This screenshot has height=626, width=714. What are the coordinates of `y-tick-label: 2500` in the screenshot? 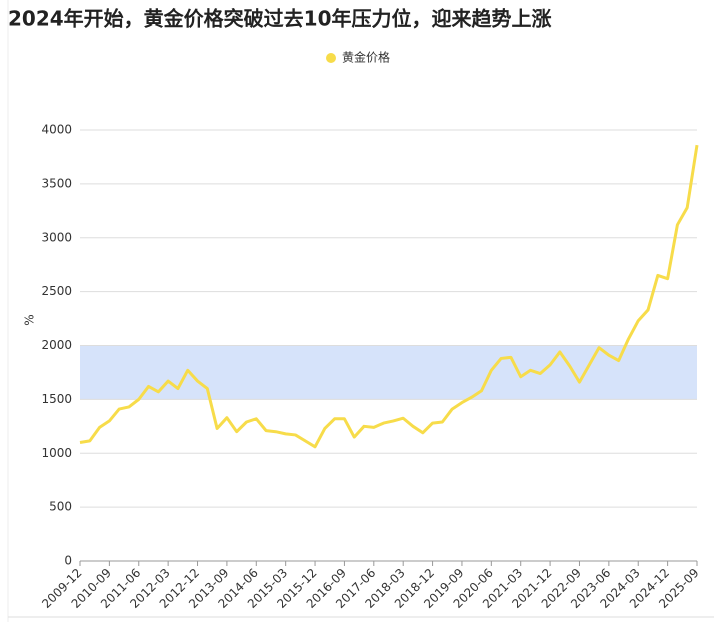 It's located at (56, 291).